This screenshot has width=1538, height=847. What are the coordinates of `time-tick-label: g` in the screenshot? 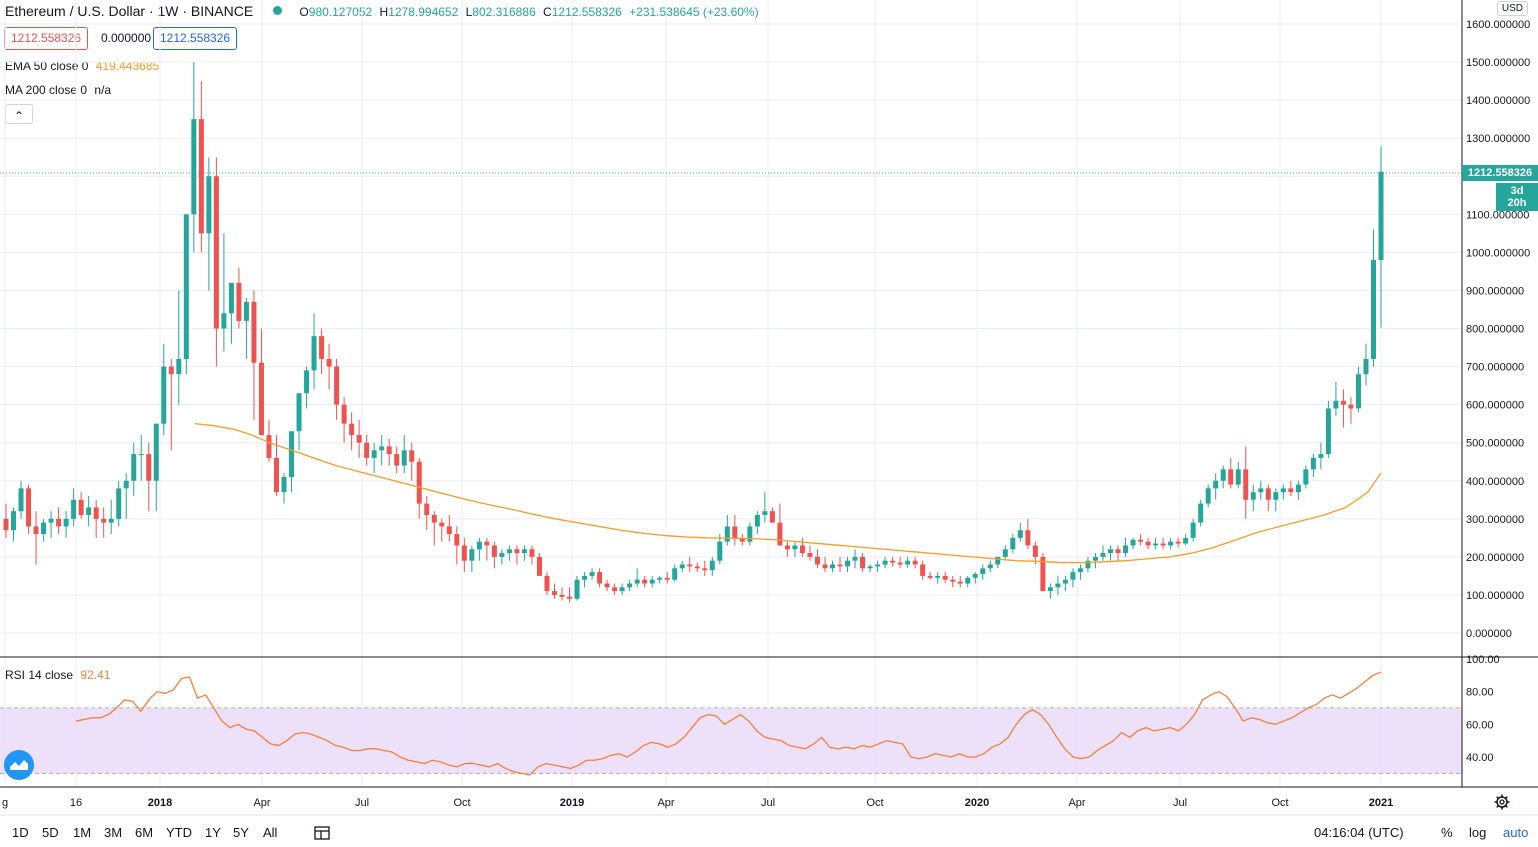 It's located at (5, 803).